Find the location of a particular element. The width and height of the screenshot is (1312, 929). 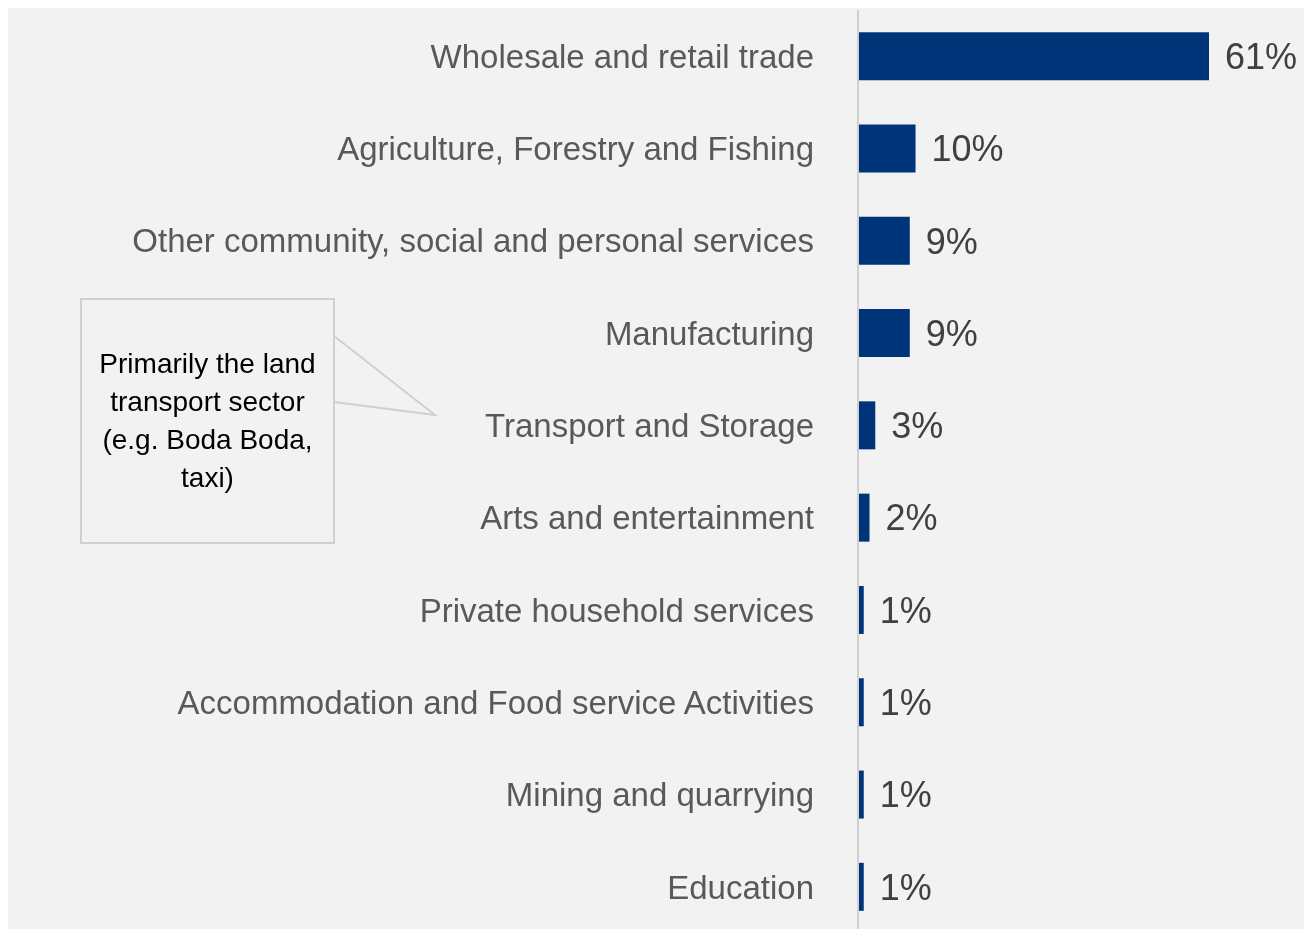

y-tick-label: Wholesale and retail trade is located at coordinates (622, 56).